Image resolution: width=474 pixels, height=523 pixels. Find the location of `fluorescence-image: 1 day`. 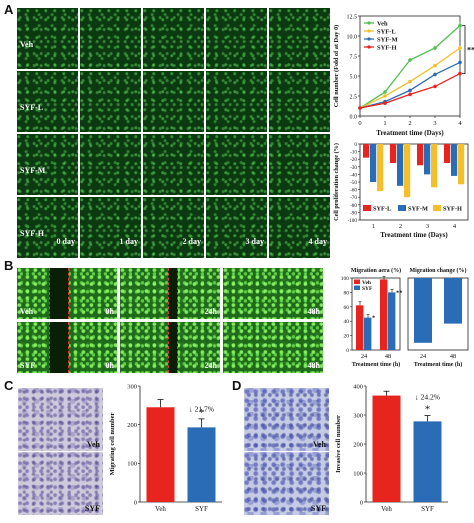

fluorescence-image: 1 day is located at coordinates (110, 227).